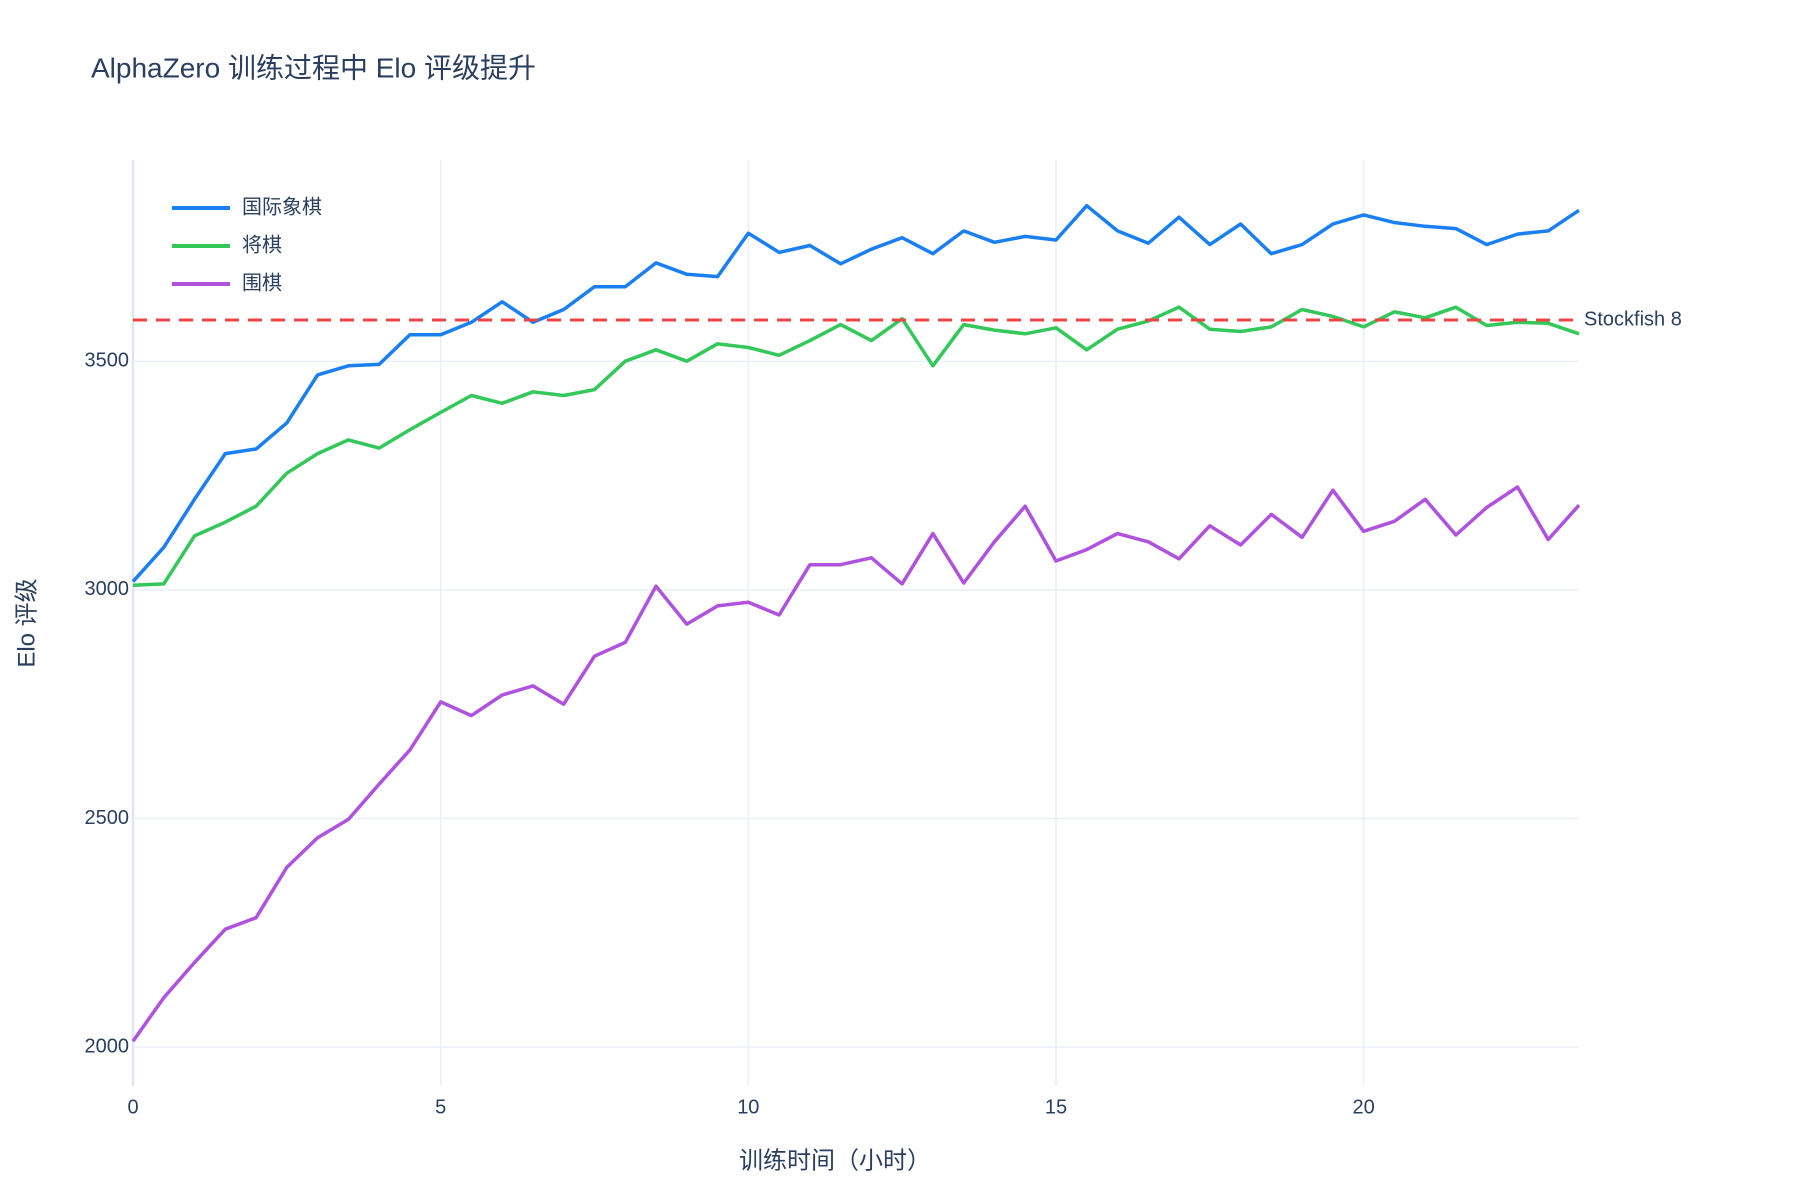 This screenshot has width=1800, height=1200. Describe the element at coordinates (132, 1107) in the screenshot. I see `x-tick-label: 0` at that location.